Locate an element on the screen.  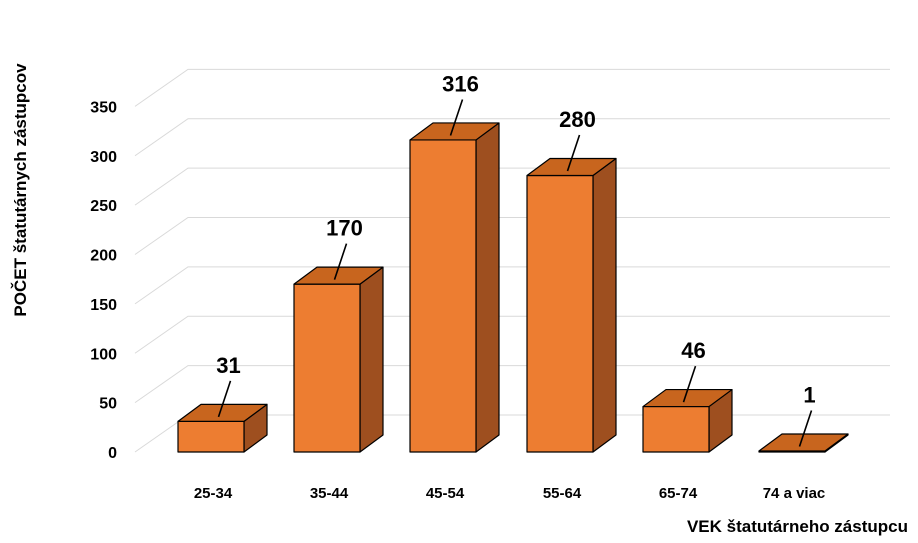
y-tick-label: 50 is located at coordinates (108, 404).